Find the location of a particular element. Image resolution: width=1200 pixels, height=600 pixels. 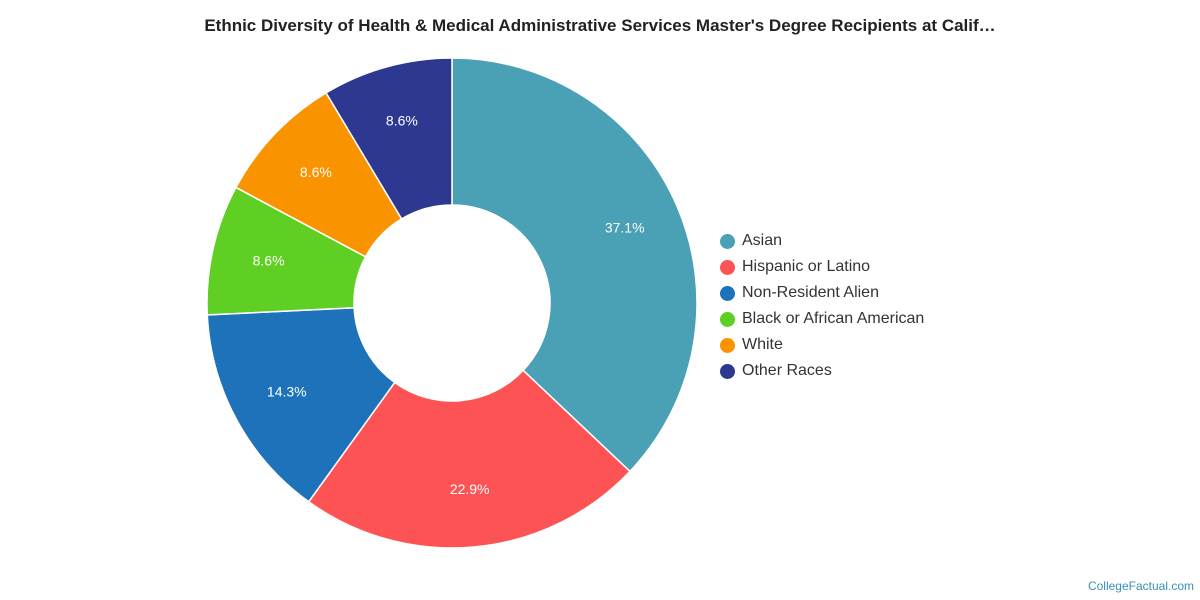

legend-label: Hispanic or Latino is located at coordinates (806, 266).